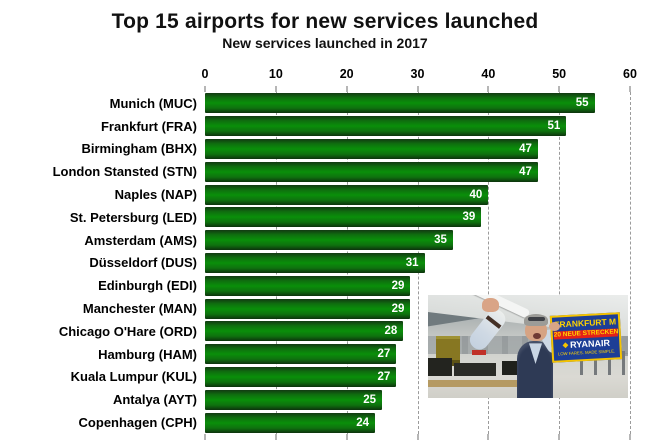  What do you see at coordinates (536, 319) in the screenshot?
I see `sunglasses-icon` at bounding box center [536, 319].